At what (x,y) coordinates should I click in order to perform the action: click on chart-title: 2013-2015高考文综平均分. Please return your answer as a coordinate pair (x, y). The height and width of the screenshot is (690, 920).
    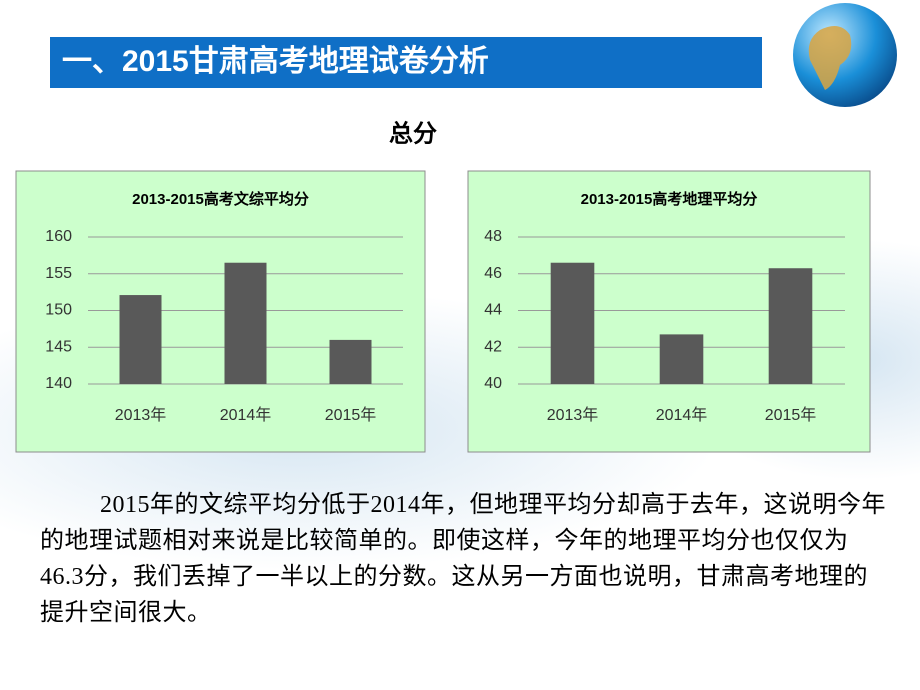
    Looking at the image, I should click on (220, 199).